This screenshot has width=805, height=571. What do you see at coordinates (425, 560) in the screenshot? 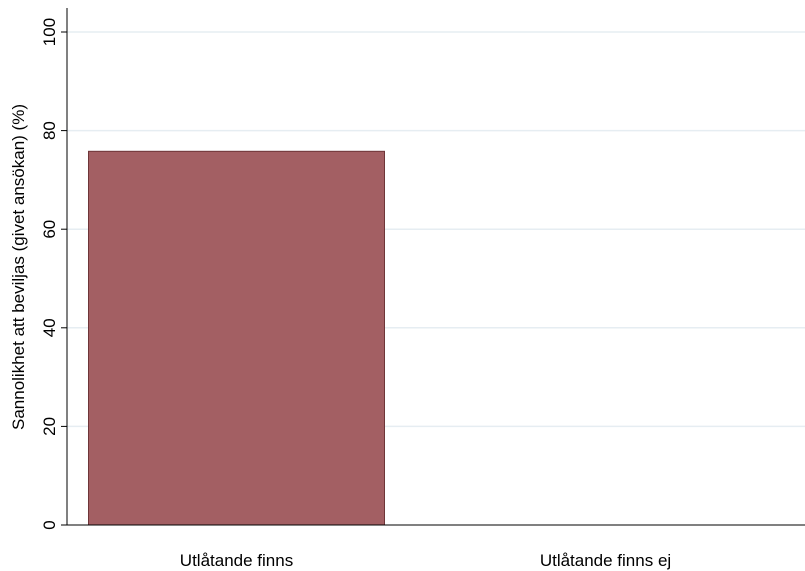
I see `x-axis-labels: Utlåtande finns Utlåtande finns ej` at bounding box center [425, 560].